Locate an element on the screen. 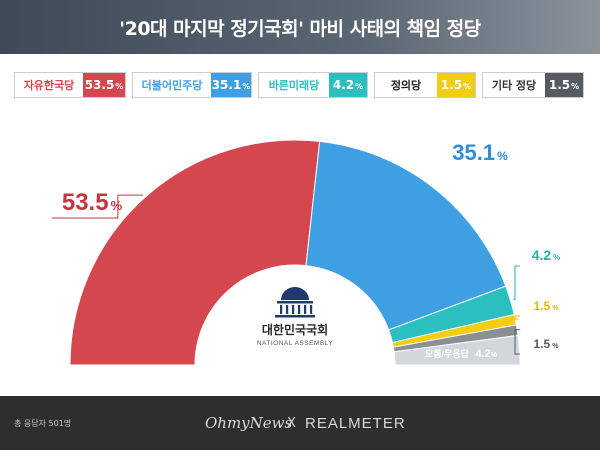 The image size is (600, 450). footer: 총 응답자 501명 OhmyNews X REALMETER is located at coordinates (300, 423).